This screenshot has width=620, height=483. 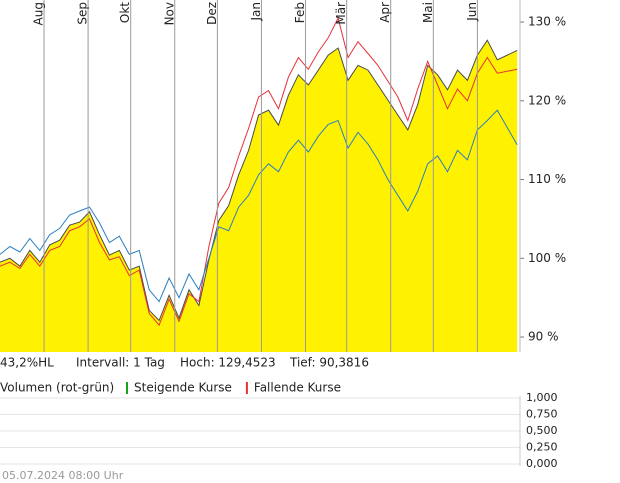 What do you see at coordinates (543, 337) in the screenshot?
I see `y-tick-label: 90 %` at bounding box center [543, 337].